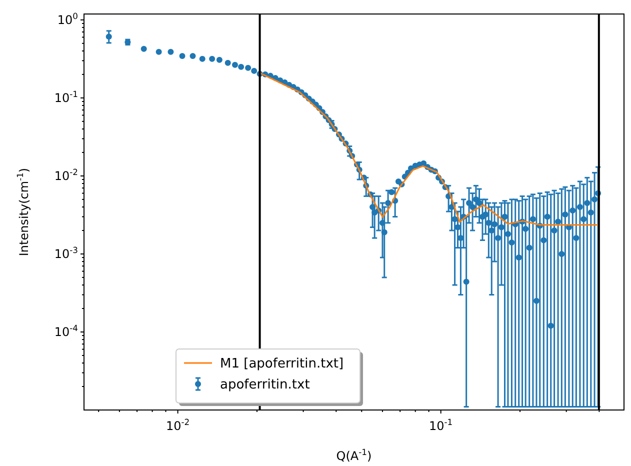 This screenshot has width=631, height=466. I want to click on y-tick-label: 10$^{-2}$, so click(66, 174).